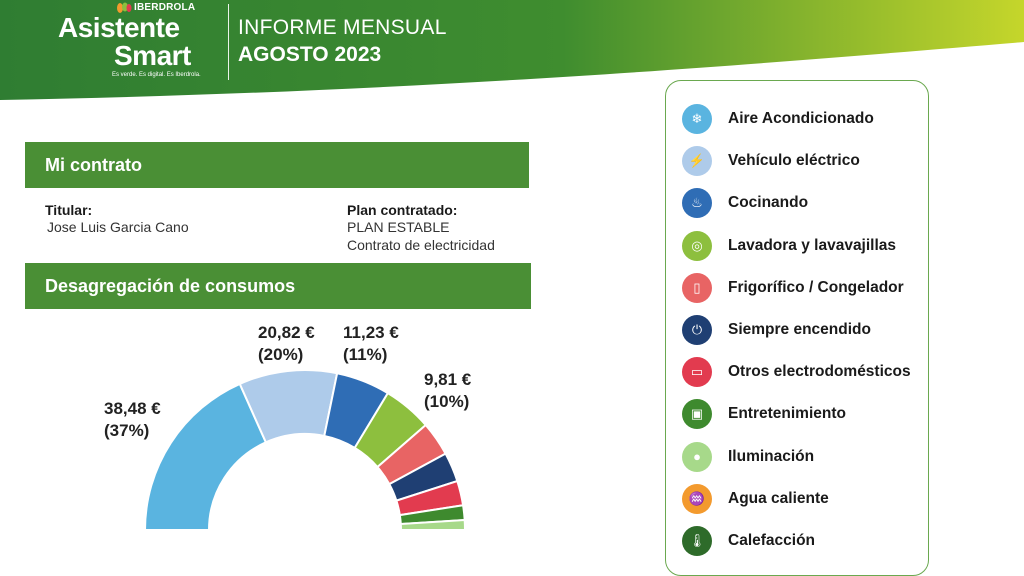 The height and width of the screenshot is (576, 1024). What do you see at coordinates (697, 119) in the screenshot?
I see `air-conditioner-icon: ❄` at bounding box center [697, 119].